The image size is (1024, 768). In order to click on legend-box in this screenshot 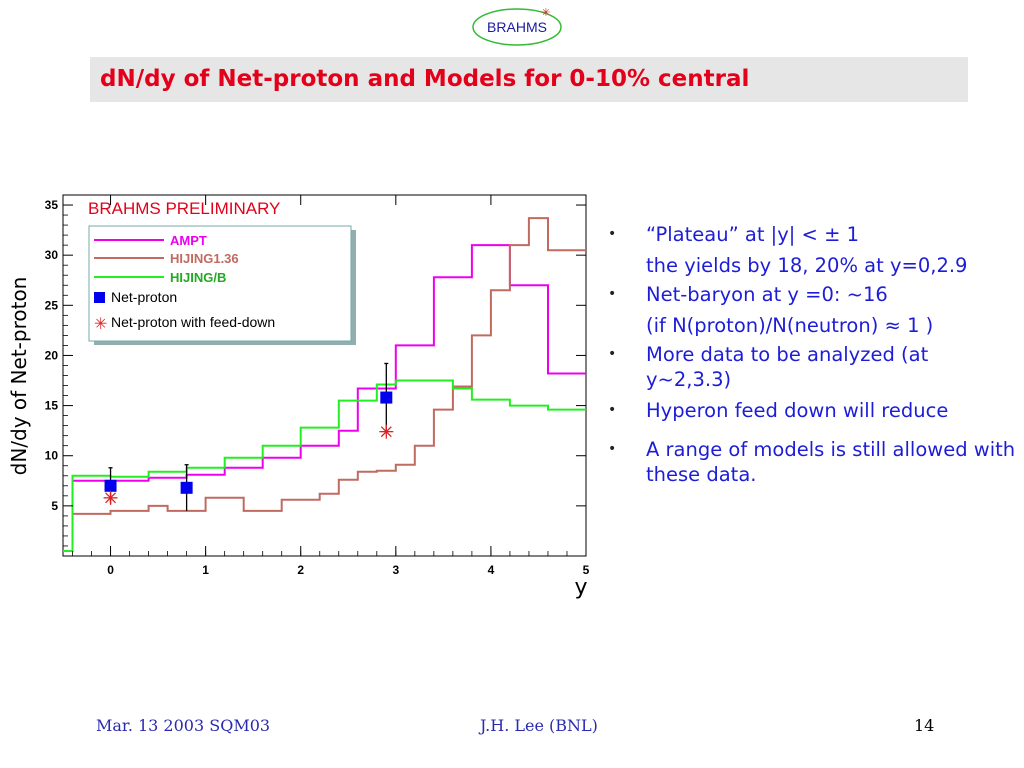, I will do `click(220, 283)`.